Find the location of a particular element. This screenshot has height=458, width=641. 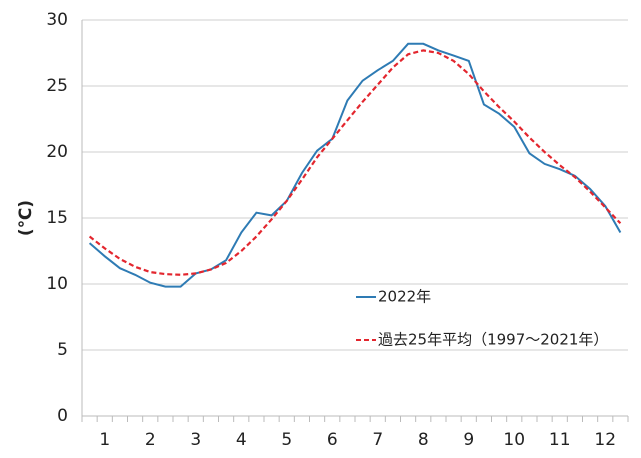

y-tick-label: 15 is located at coordinates (57, 218).